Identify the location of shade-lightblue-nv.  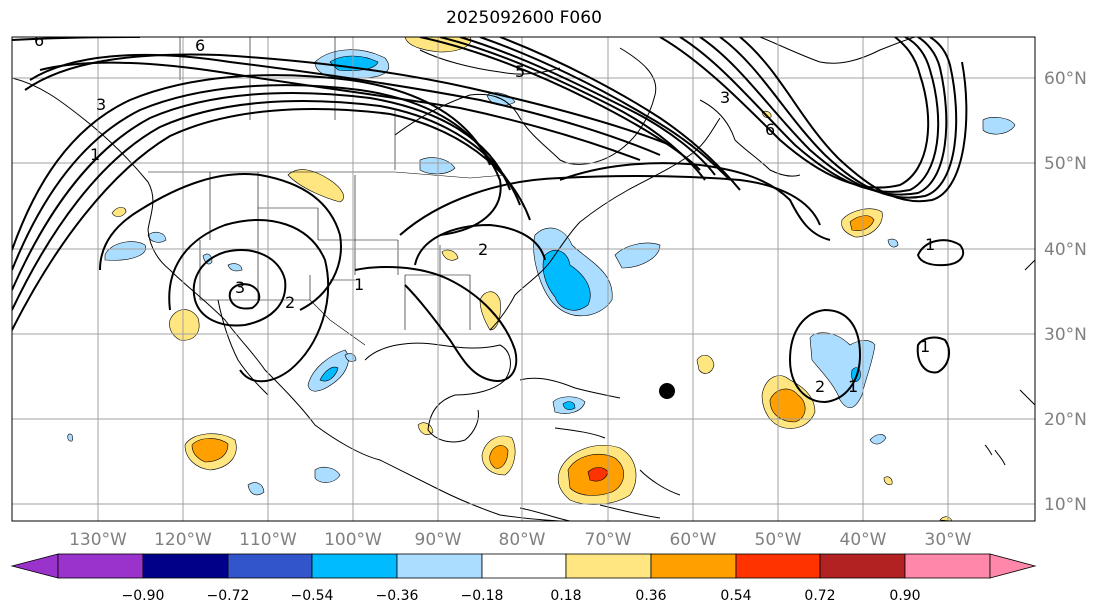
(235, 267).